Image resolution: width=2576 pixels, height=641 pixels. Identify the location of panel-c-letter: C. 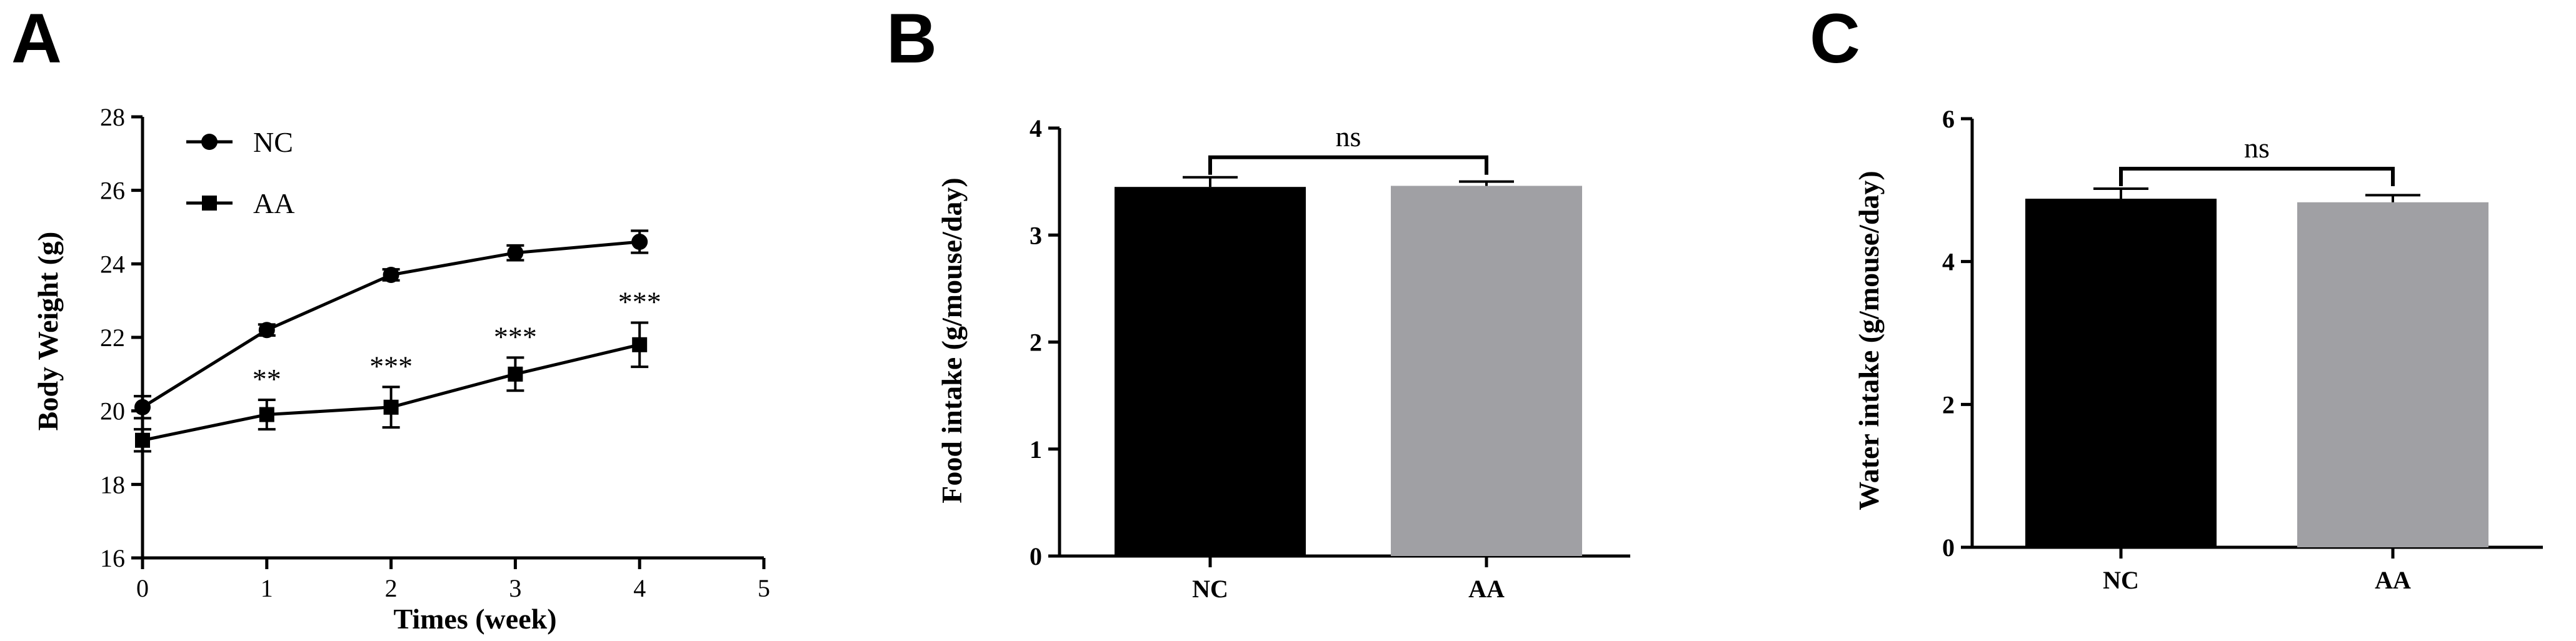
(1835, 38).